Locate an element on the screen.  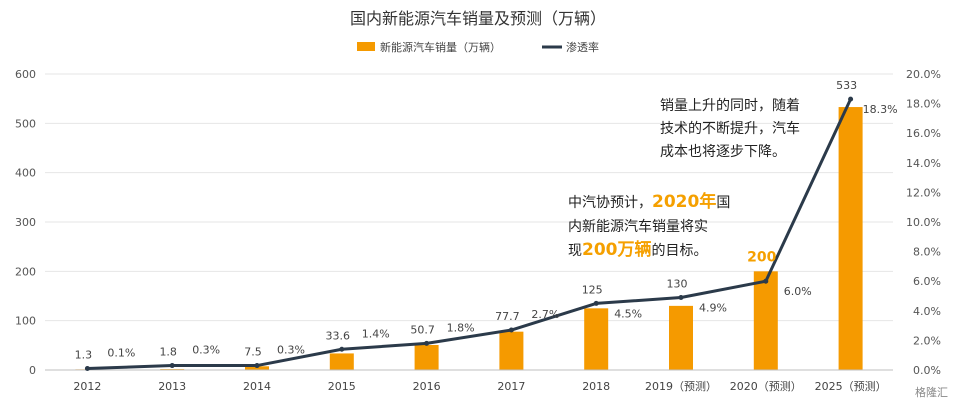
y-left-tick-label: 600 is located at coordinates (25, 74).